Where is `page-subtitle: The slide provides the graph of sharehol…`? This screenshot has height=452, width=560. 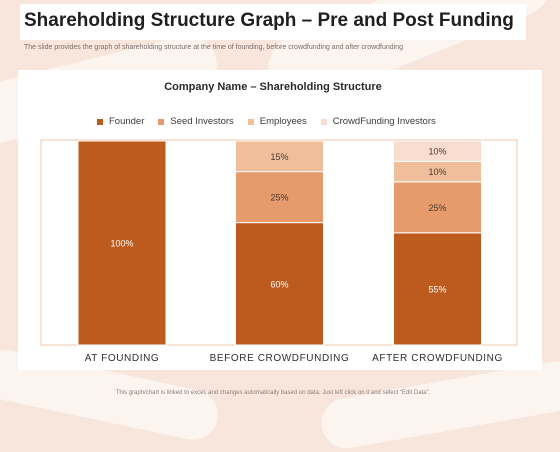
page-subtitle: The slide provides the graph of sharehol… is located at coordinates (214, 47).